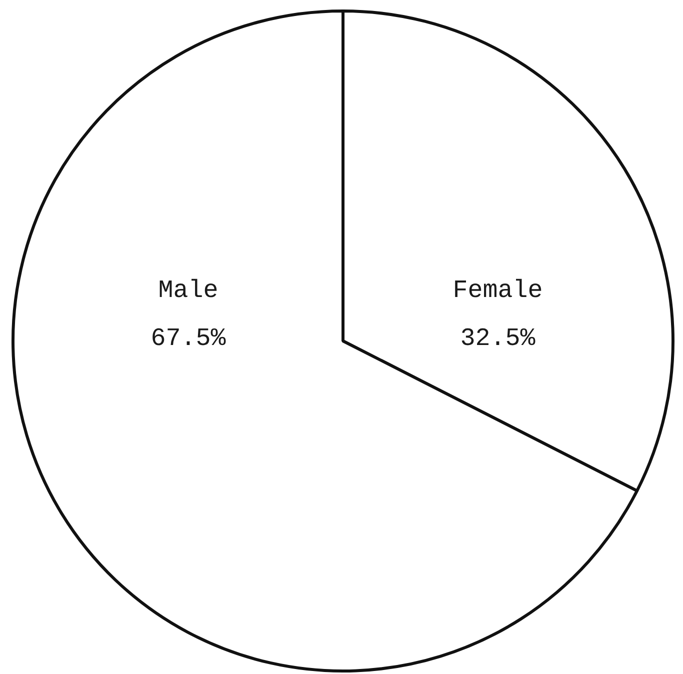  I want to click on slice-label: Female, so click(497, 291).